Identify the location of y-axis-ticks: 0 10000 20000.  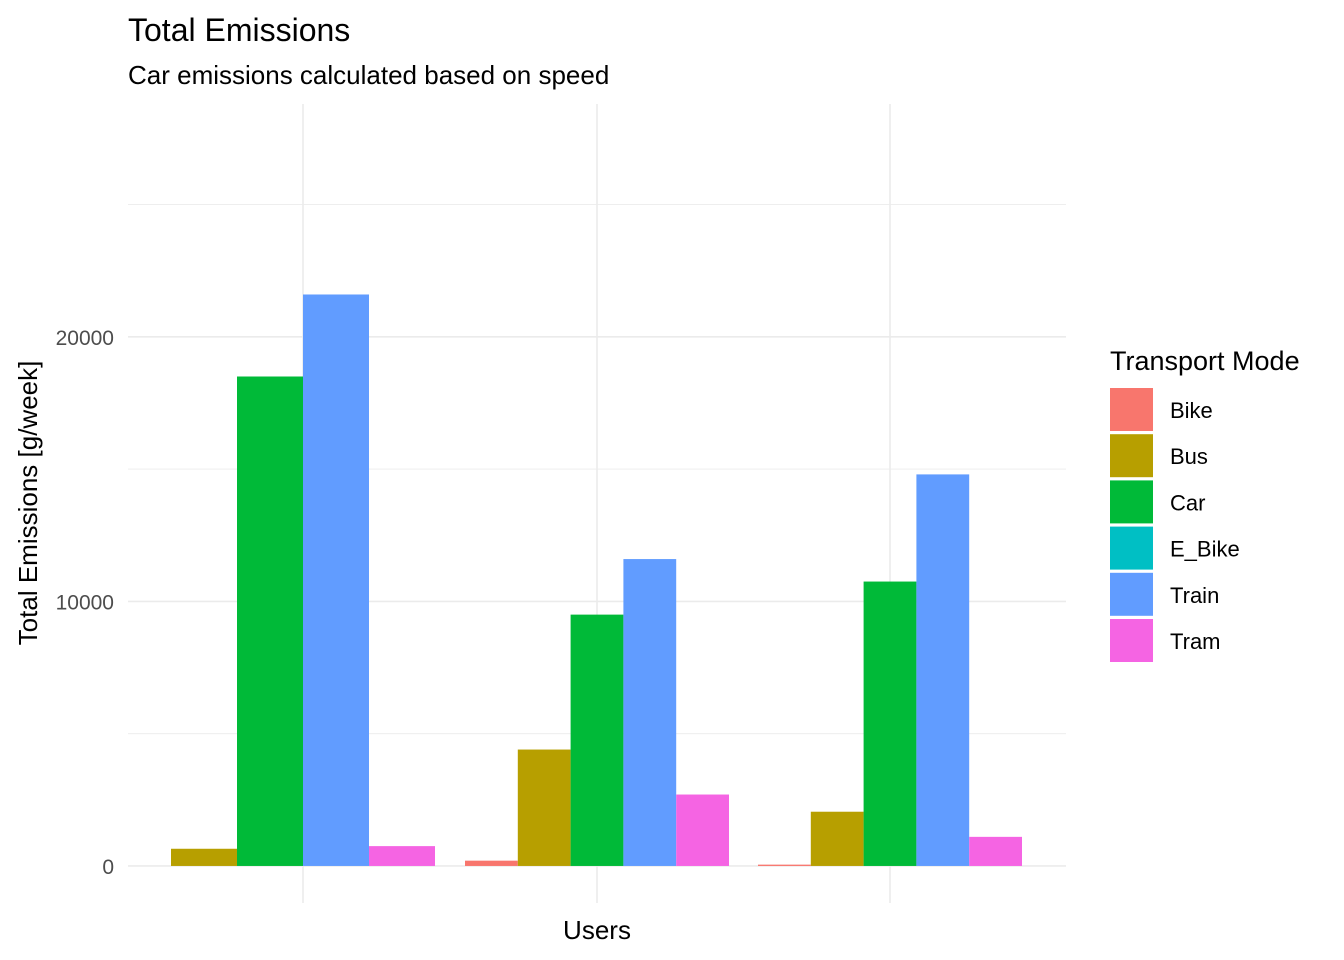
(85, 603).